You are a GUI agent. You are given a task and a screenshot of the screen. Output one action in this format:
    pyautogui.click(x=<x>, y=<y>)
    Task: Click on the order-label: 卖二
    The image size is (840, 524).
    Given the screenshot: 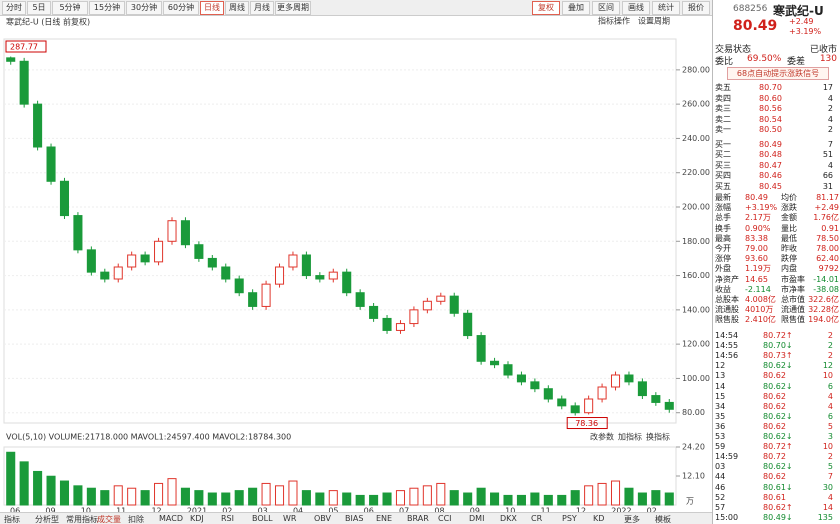 What is the action you would take?
    pyautogui.click(x=723, y=119)
    